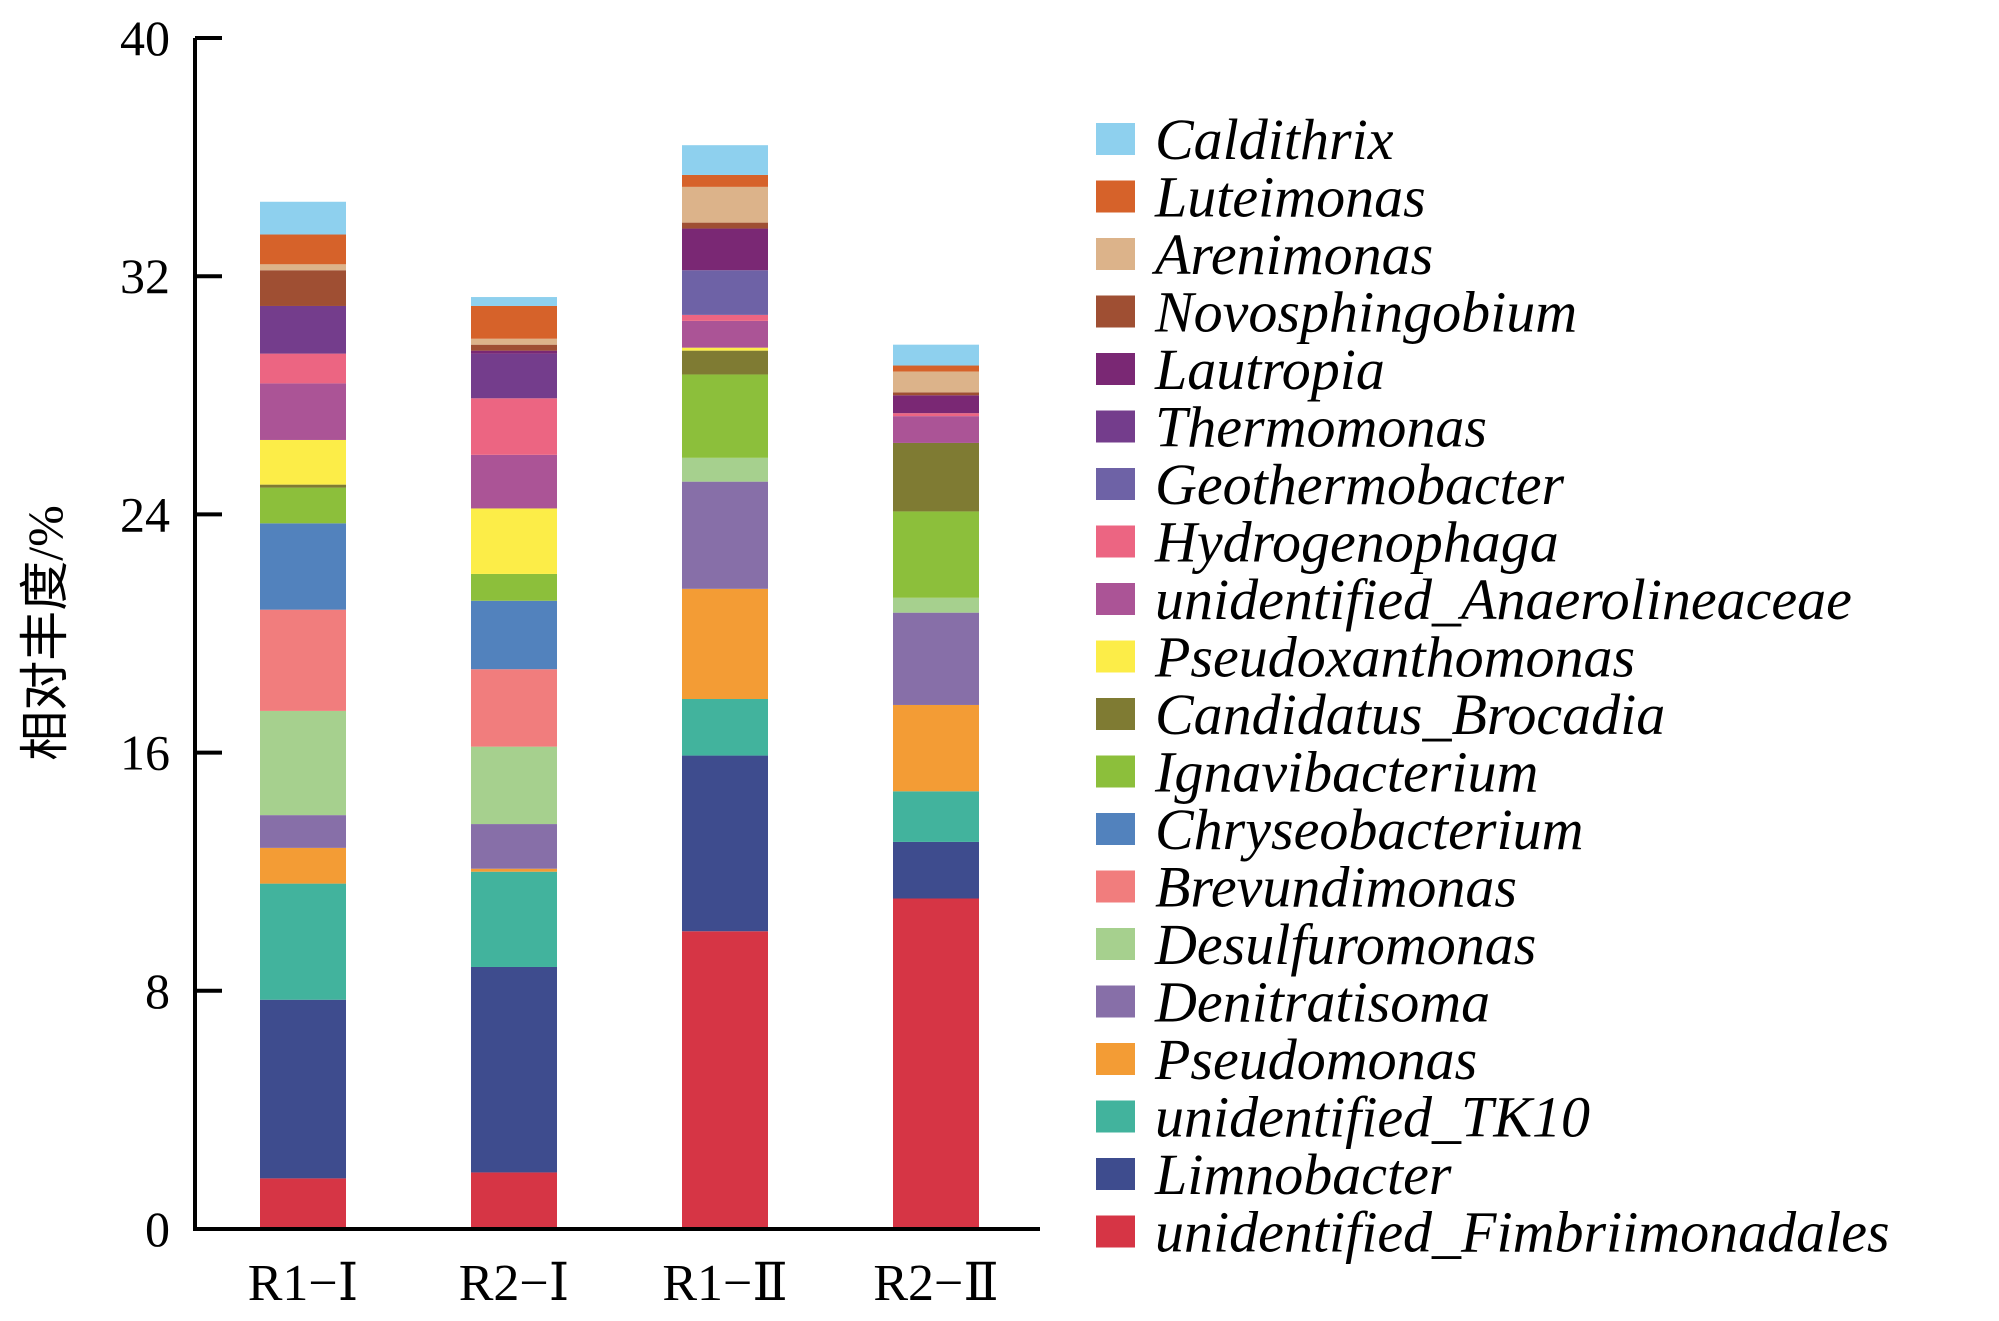  I want to click on legend-label-3: Novosphingobium, so click(1365, 312).